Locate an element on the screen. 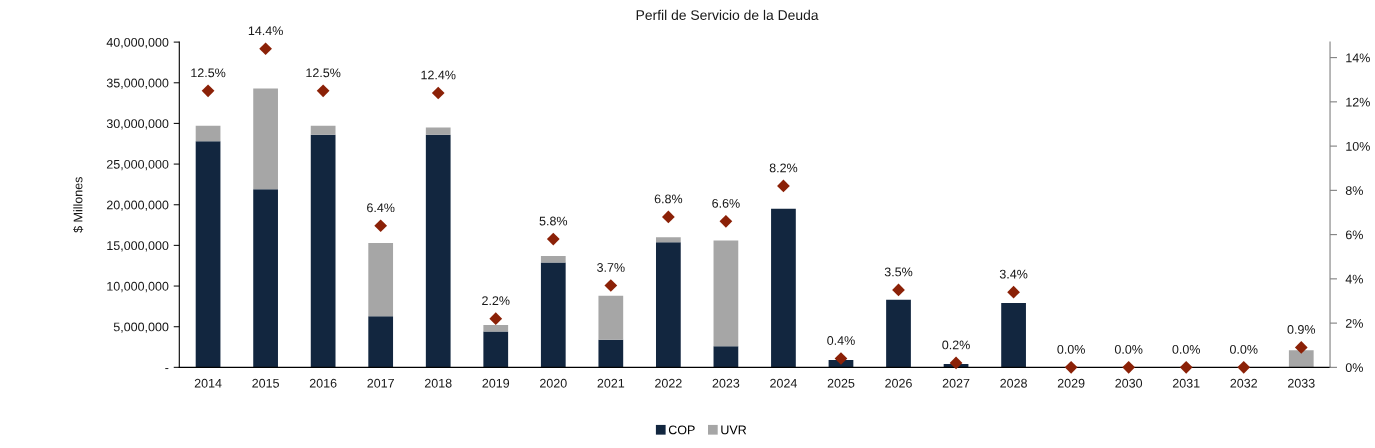  x-tick-label: 2032 is located at coordinates (1244, 383).